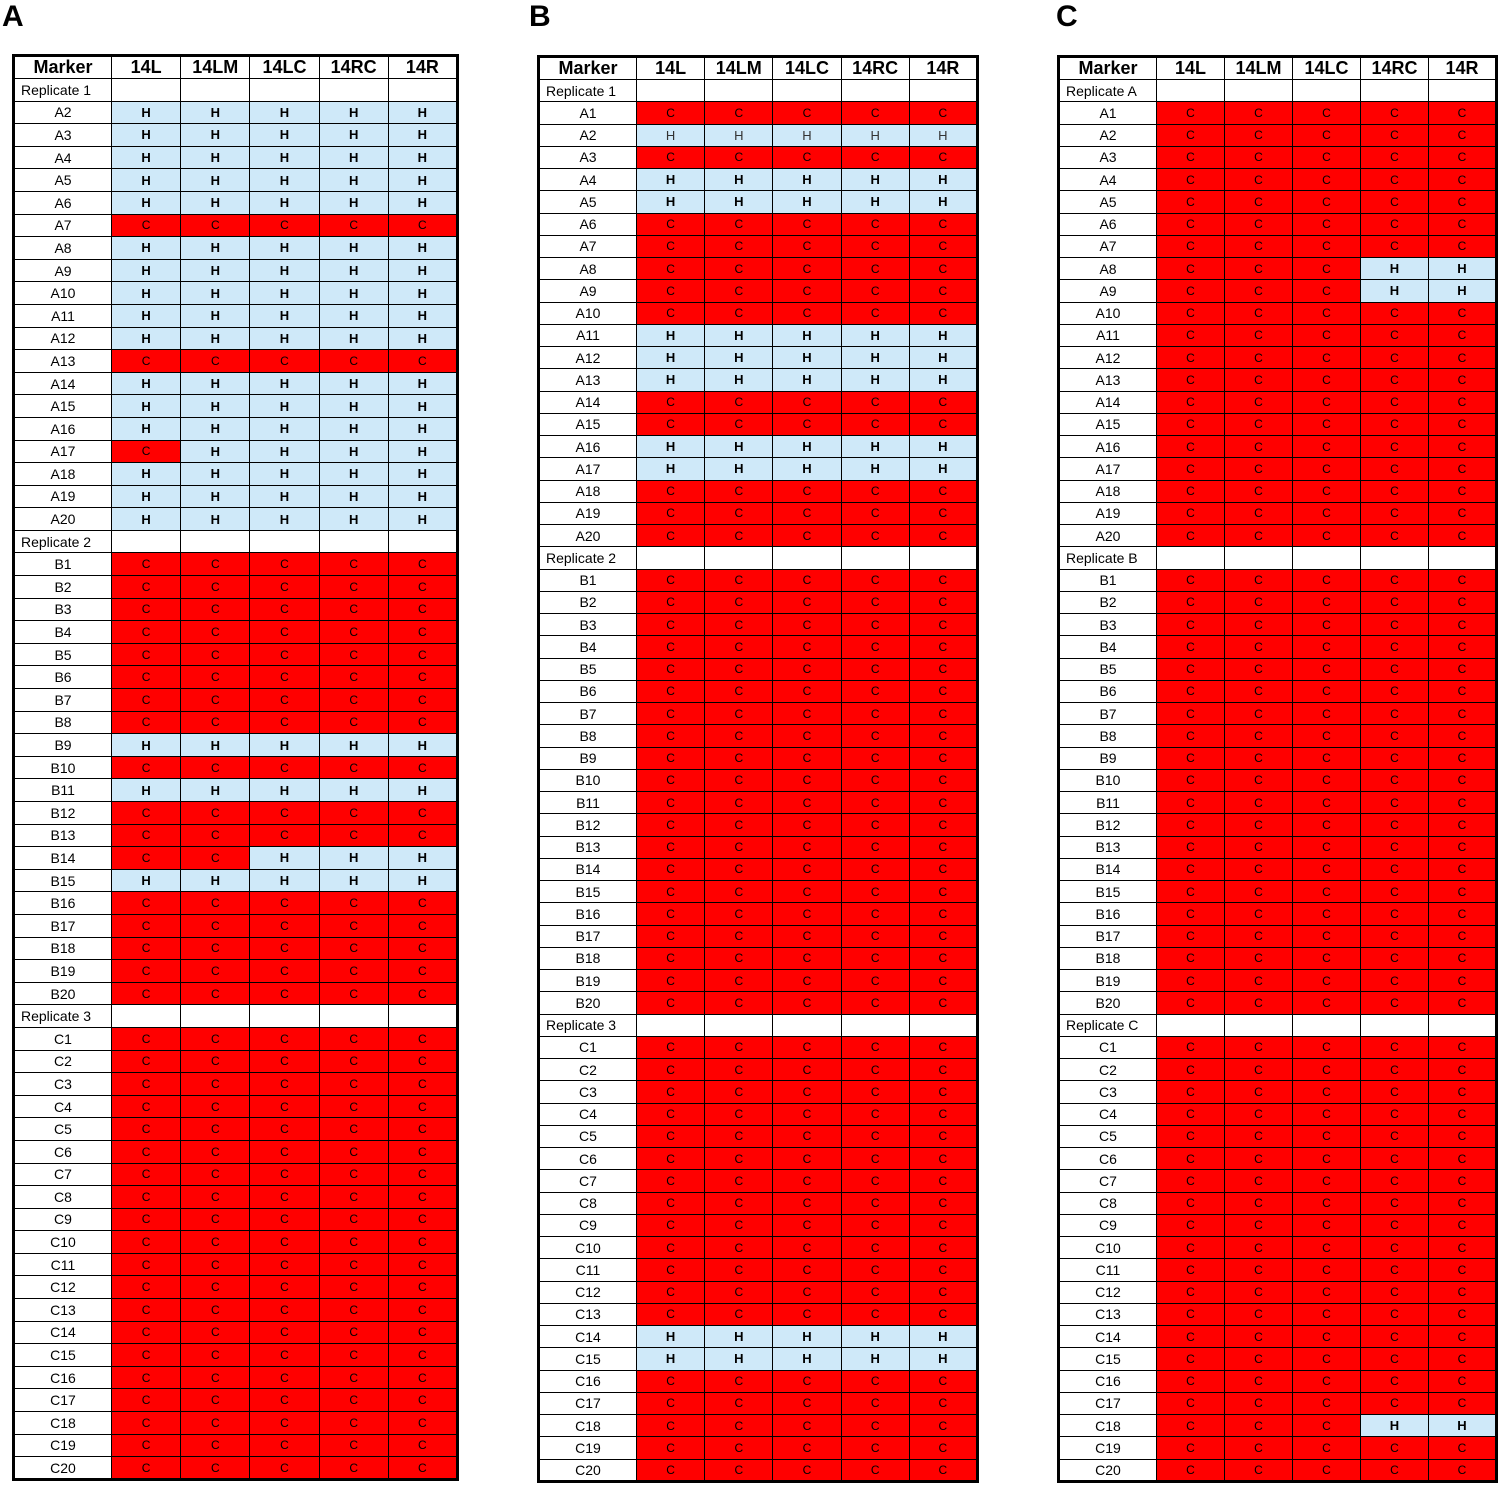 This screenshot has width=1500, height=1486. What do you see at coordinates (62, 1445) in the screenshot?
I see `marker-cell: C19` at bounding box center [62, 1445].